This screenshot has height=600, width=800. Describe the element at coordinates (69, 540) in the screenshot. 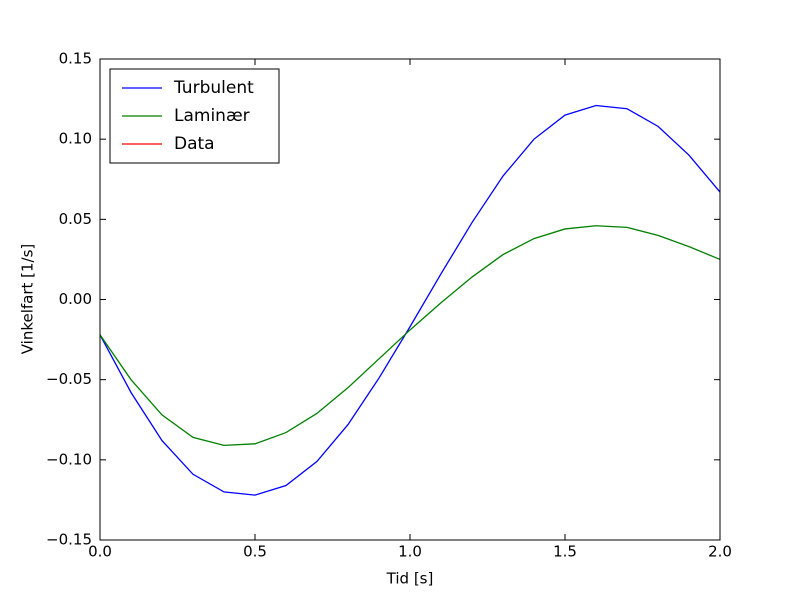

I see `y-tick-label: −0.15` at that location.